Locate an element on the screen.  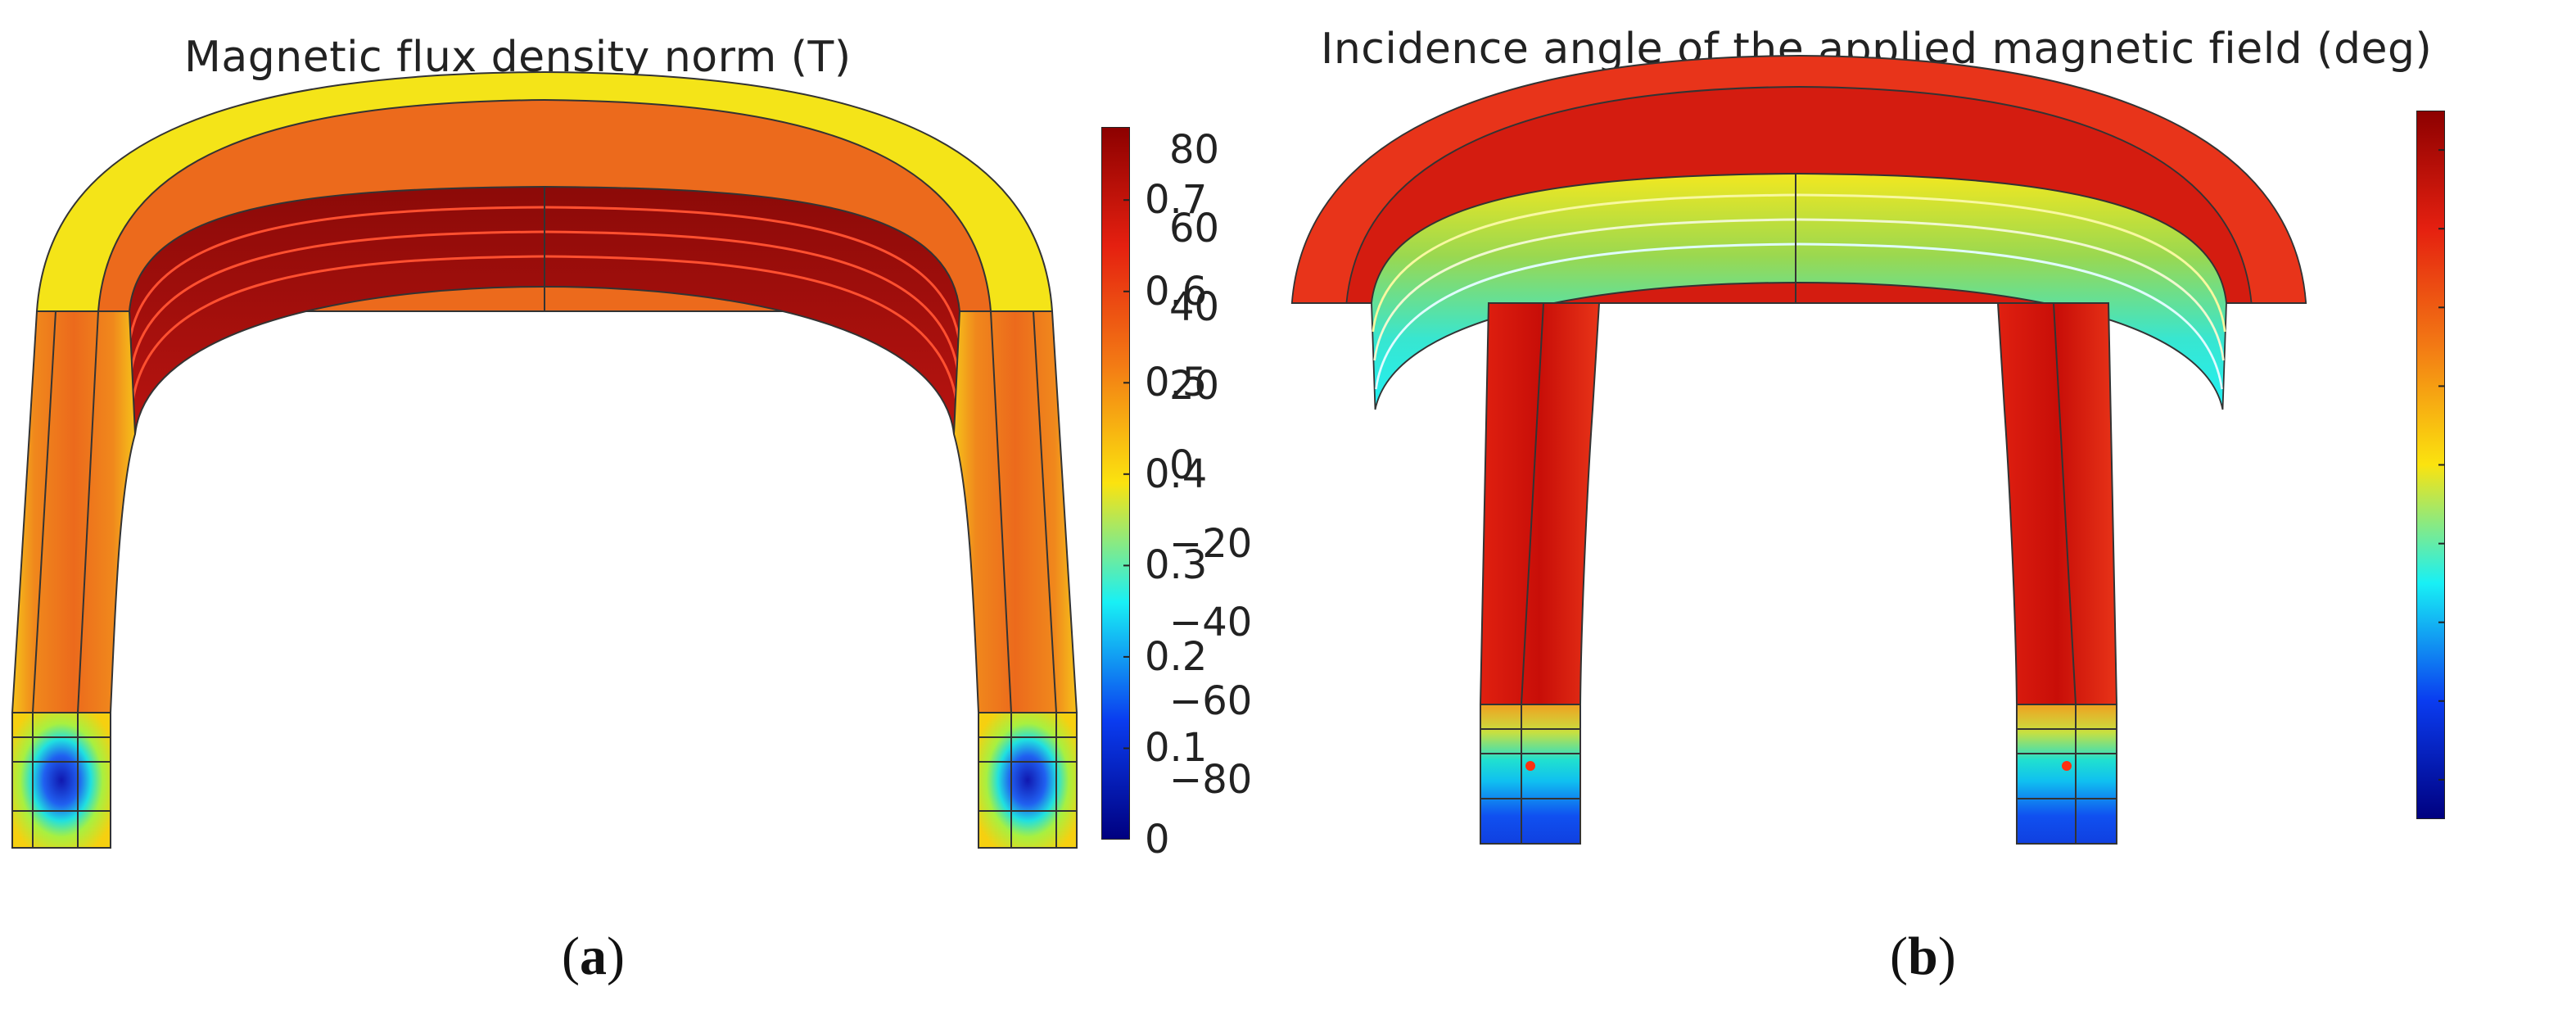
panel-a-tick-label: 0.1 is located at coordinates (1176, 748).